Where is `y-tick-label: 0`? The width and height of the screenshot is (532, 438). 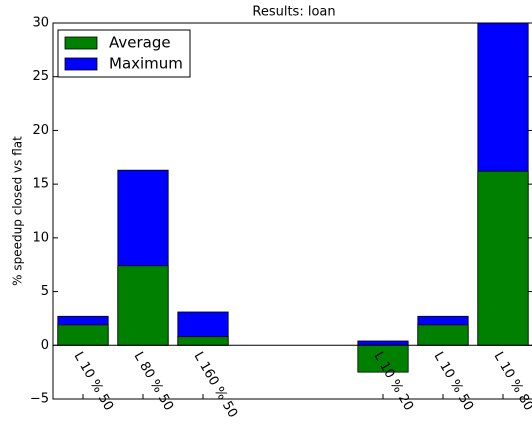
y-tick-label: 0 is located at coordinates (45, 345).